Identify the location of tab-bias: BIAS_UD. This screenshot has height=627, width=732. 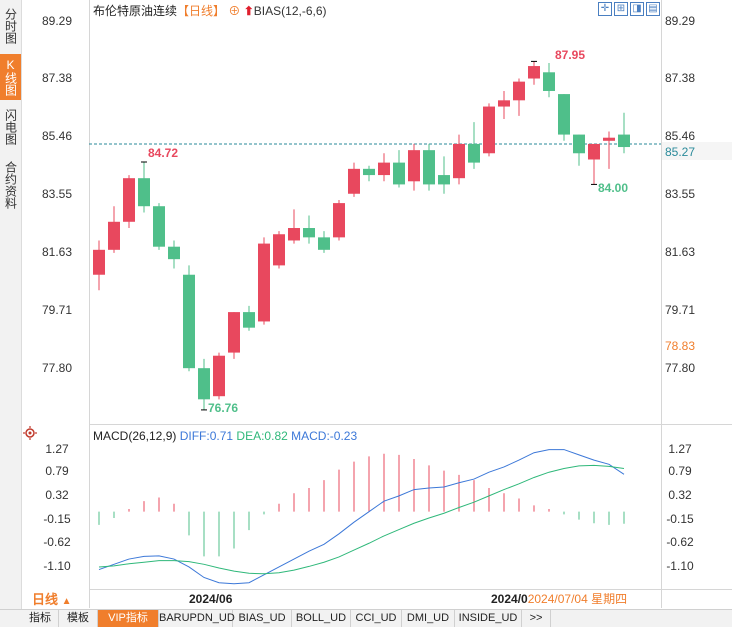
(262, 618).